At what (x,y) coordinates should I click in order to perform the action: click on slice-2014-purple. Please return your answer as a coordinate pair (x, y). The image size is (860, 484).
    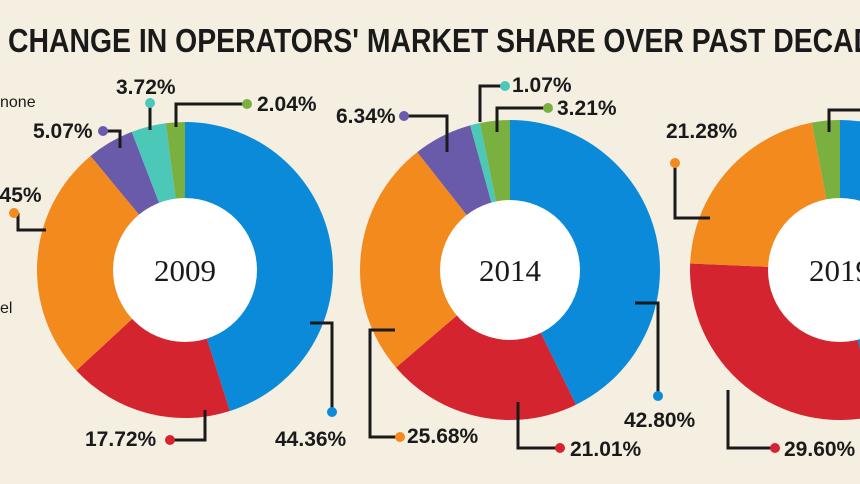
    Looking at the image, I should click on (454, 170).